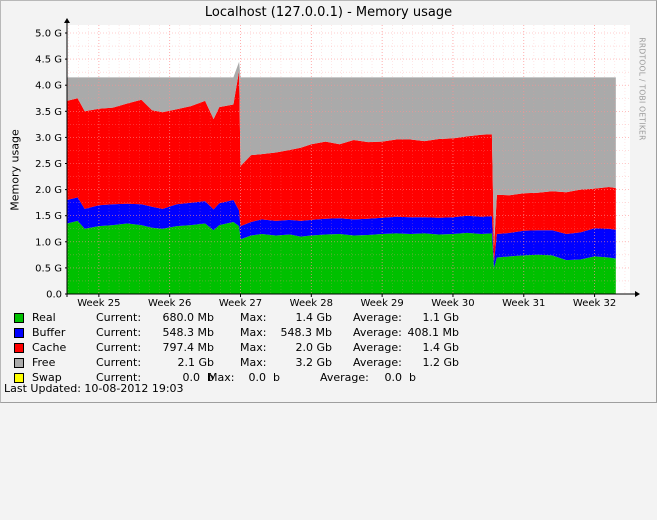  I want to click on y-tick-label: 2.5 G, so click(48, 164).